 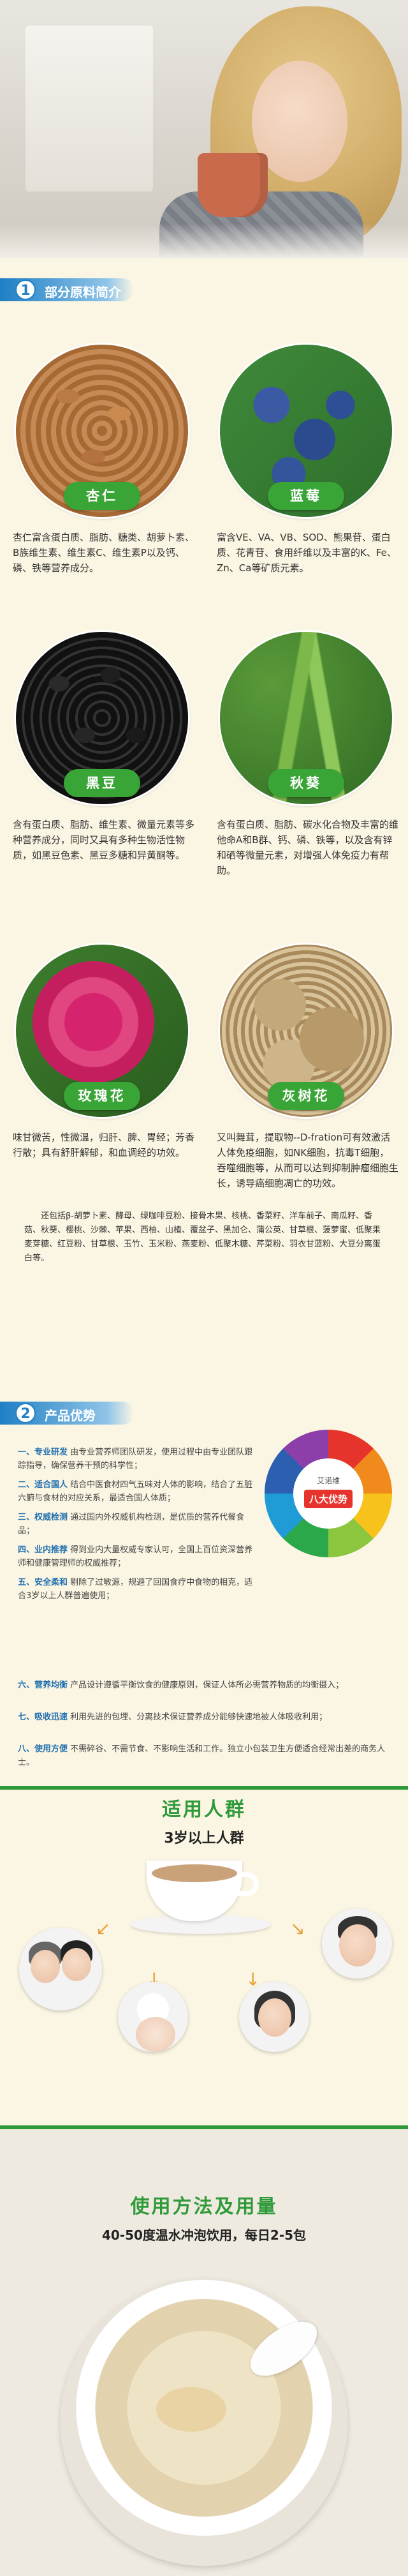 I want to click on advantage-key: 四、业内推荐, so click(x=43, y=1550).